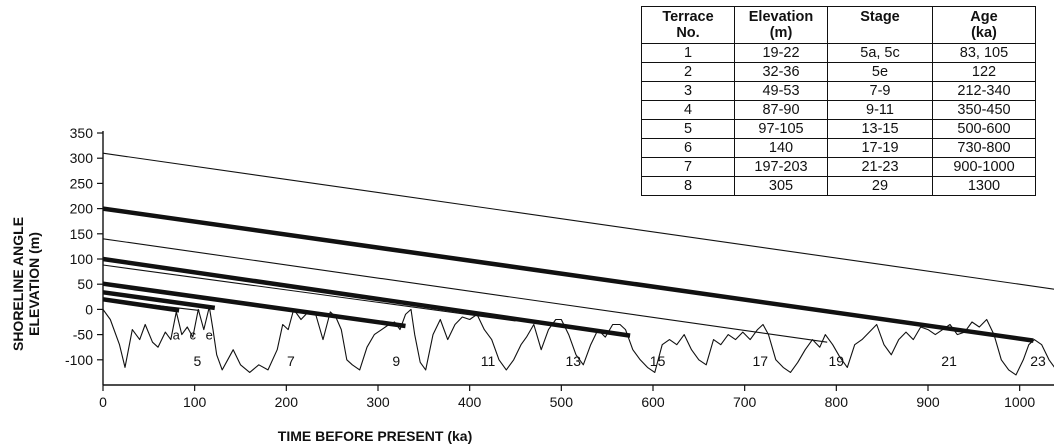 This screenshot has width=1054, height=448. I want to click on table-cell: 900-1000, so click(984, 167).